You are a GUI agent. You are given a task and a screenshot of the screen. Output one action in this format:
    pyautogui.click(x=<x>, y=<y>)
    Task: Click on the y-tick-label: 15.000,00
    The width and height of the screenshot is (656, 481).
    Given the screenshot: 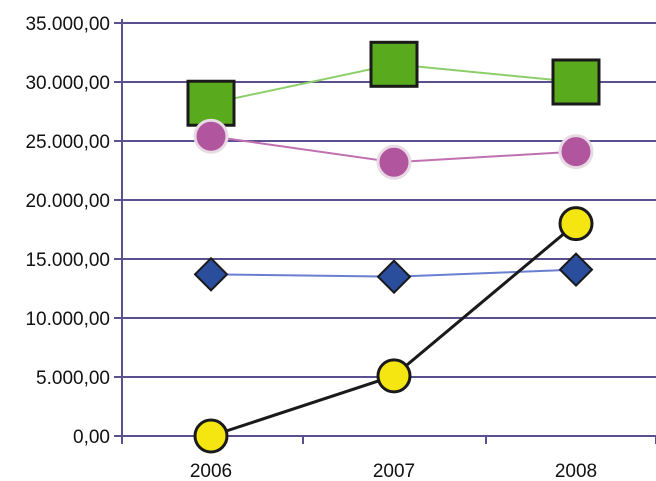 What is the action you would take?
    pyautogui.click(x=67, y=260)
    